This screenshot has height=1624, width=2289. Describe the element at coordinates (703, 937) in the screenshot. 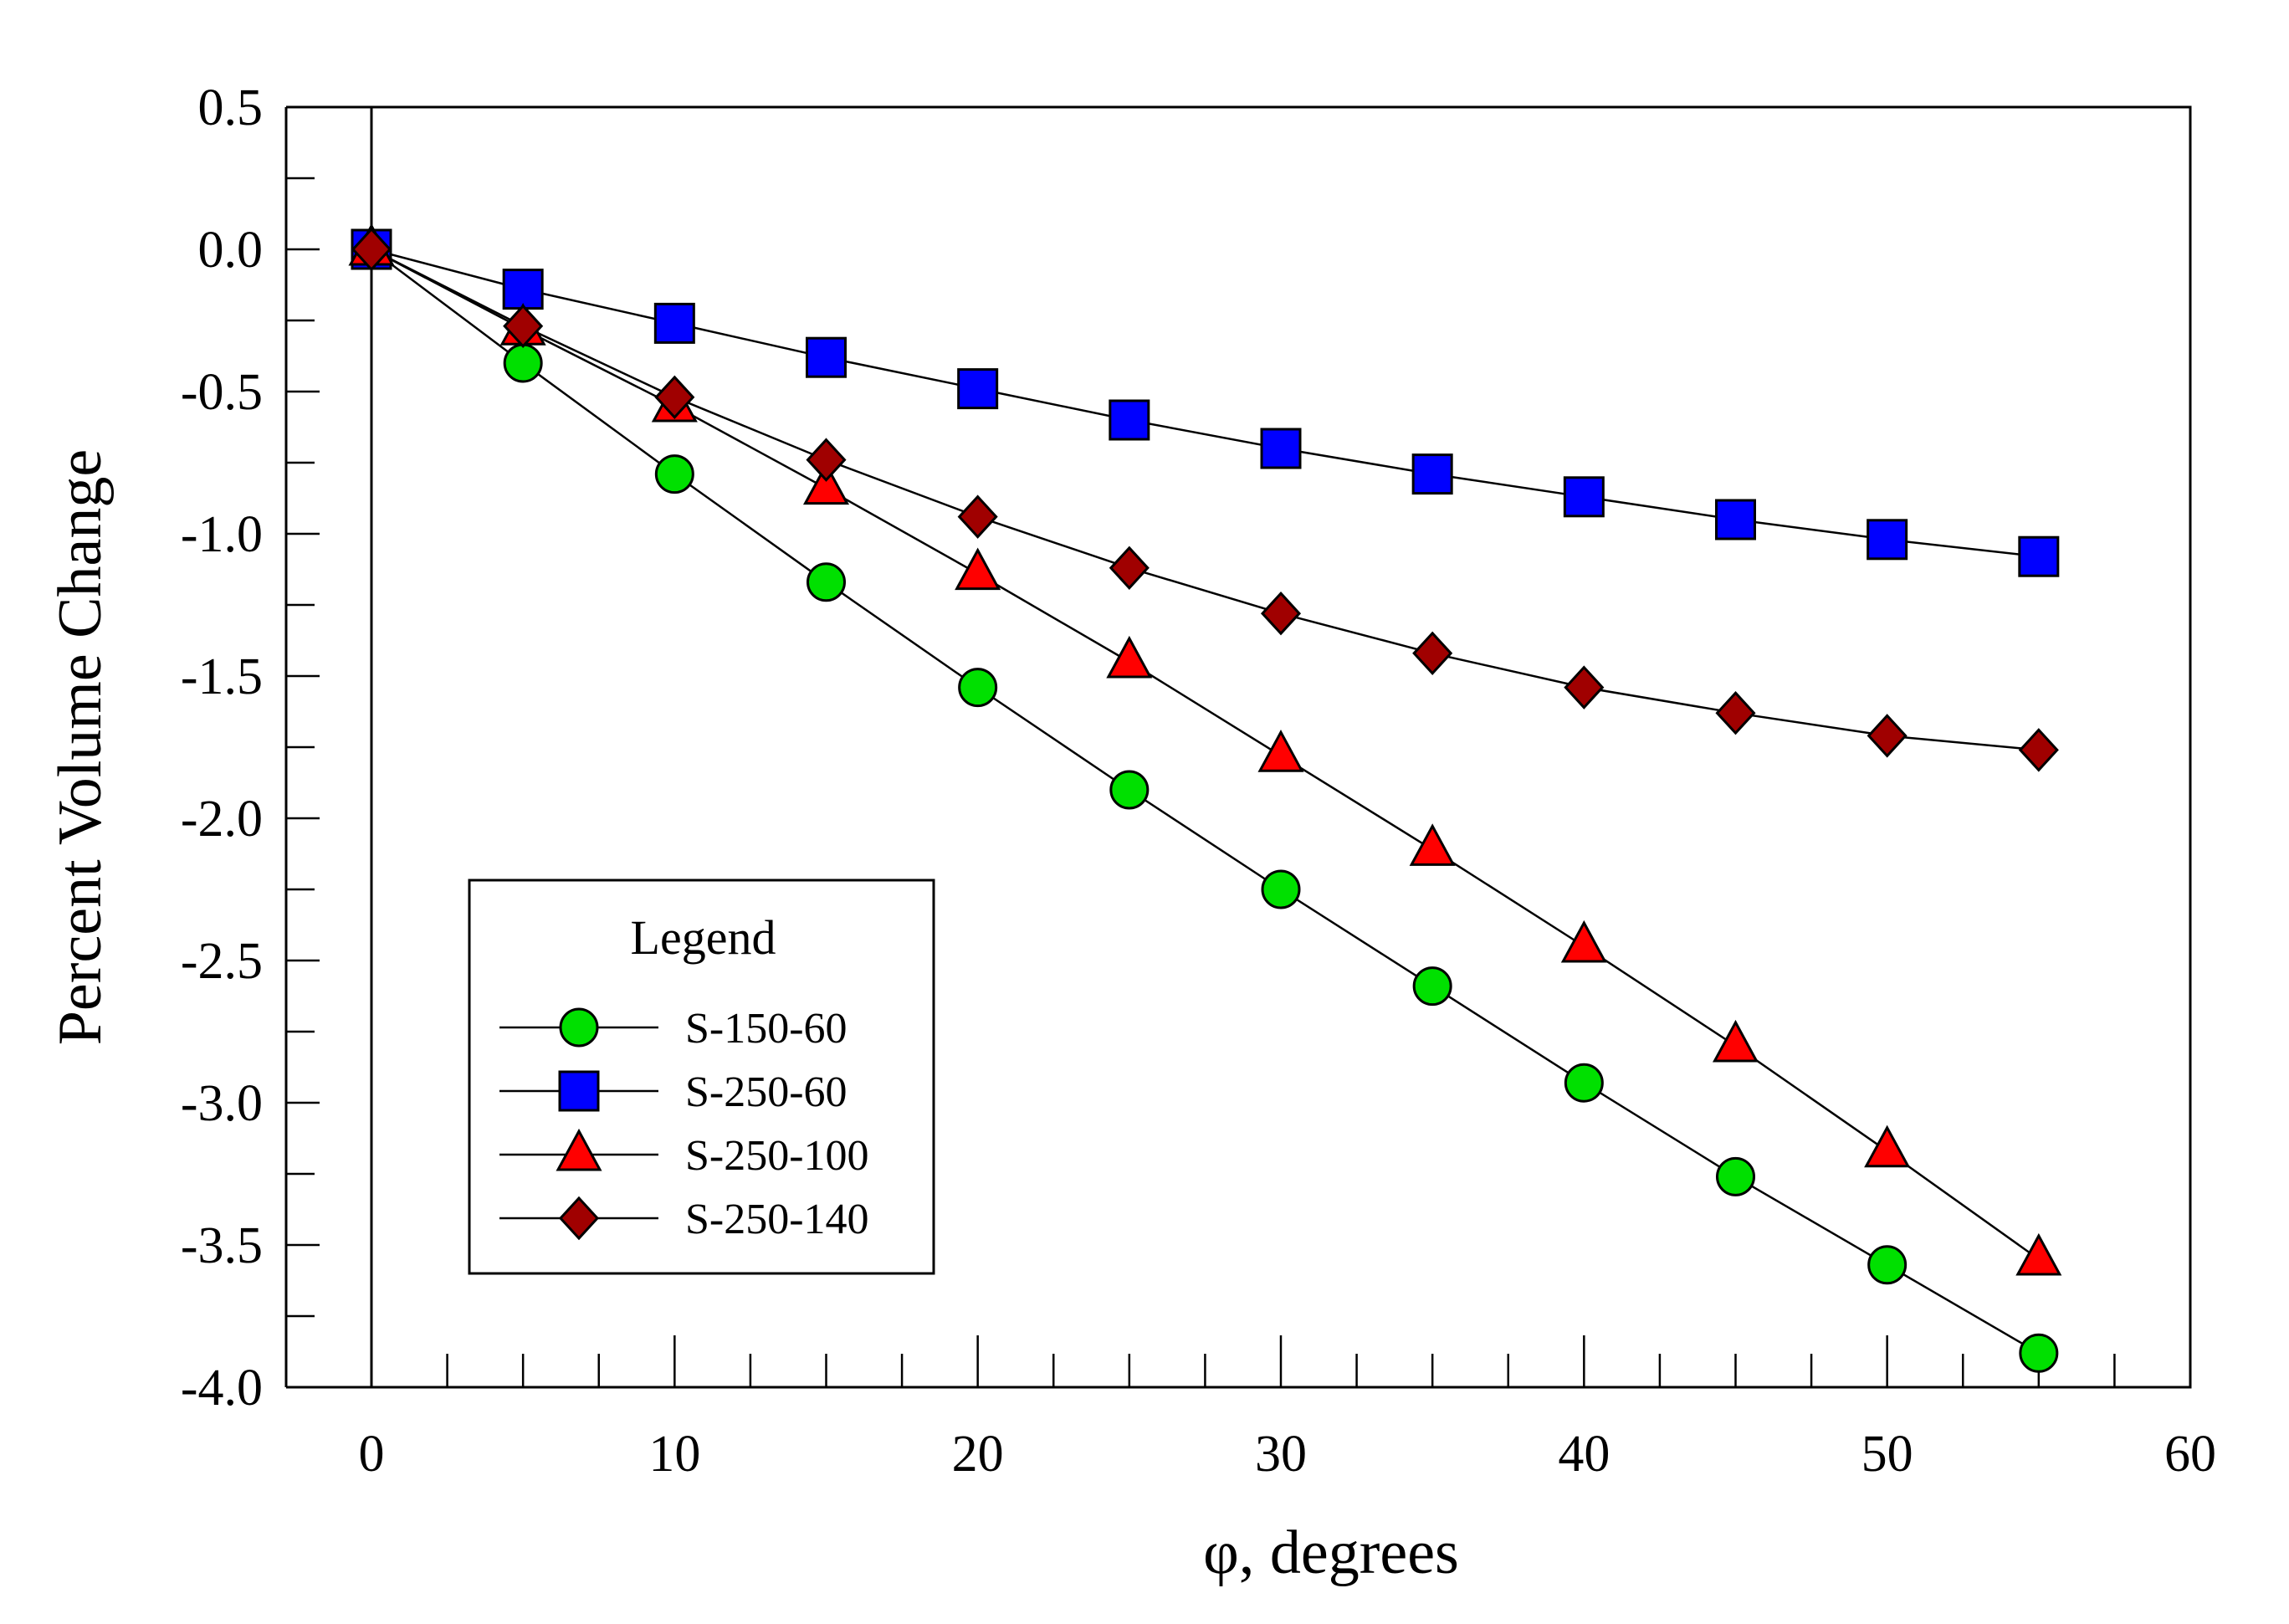

I see `legend-title: Legend` at that location.